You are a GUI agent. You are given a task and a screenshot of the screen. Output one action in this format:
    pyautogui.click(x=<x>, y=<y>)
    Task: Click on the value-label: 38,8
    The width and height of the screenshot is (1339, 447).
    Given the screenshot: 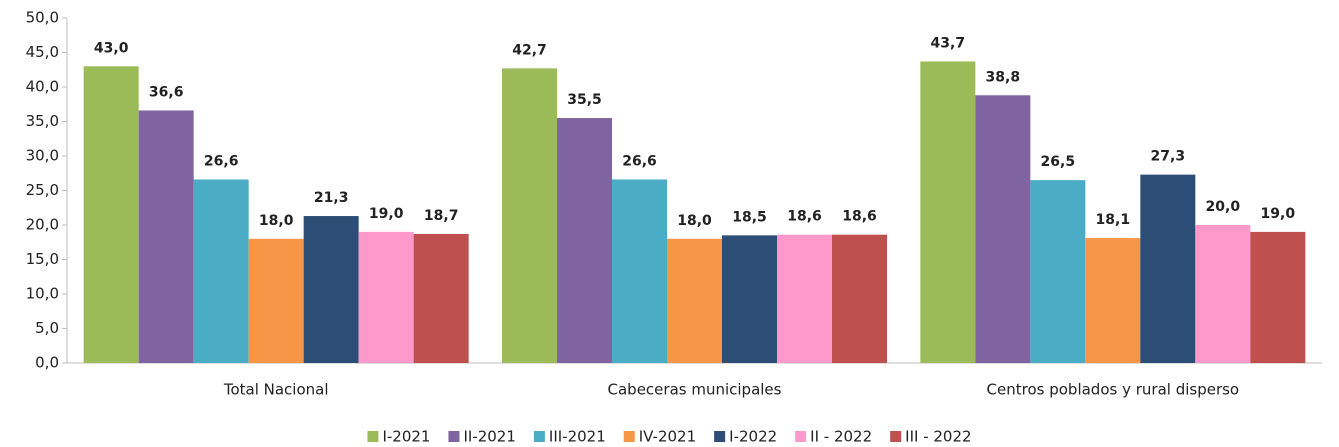 What is the action you would take?
    pyautogui.click(x=1003, y=77)
    